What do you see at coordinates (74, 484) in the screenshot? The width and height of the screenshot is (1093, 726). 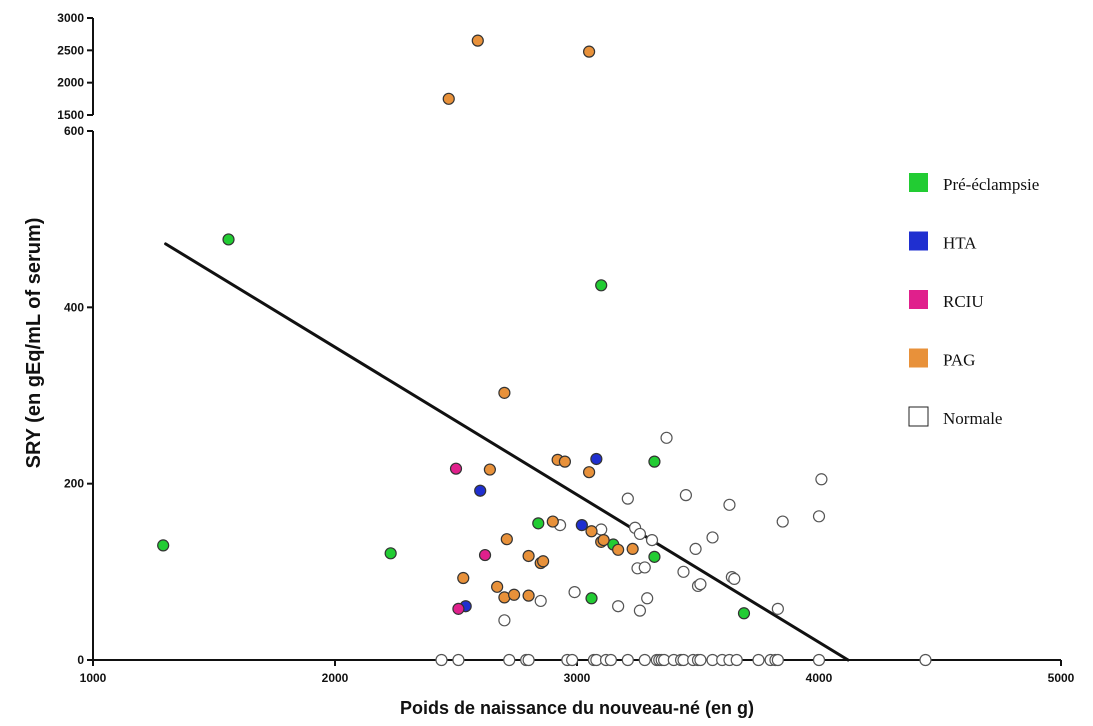 I see `y-tick-label: 200` at bounding box center [74, 484].